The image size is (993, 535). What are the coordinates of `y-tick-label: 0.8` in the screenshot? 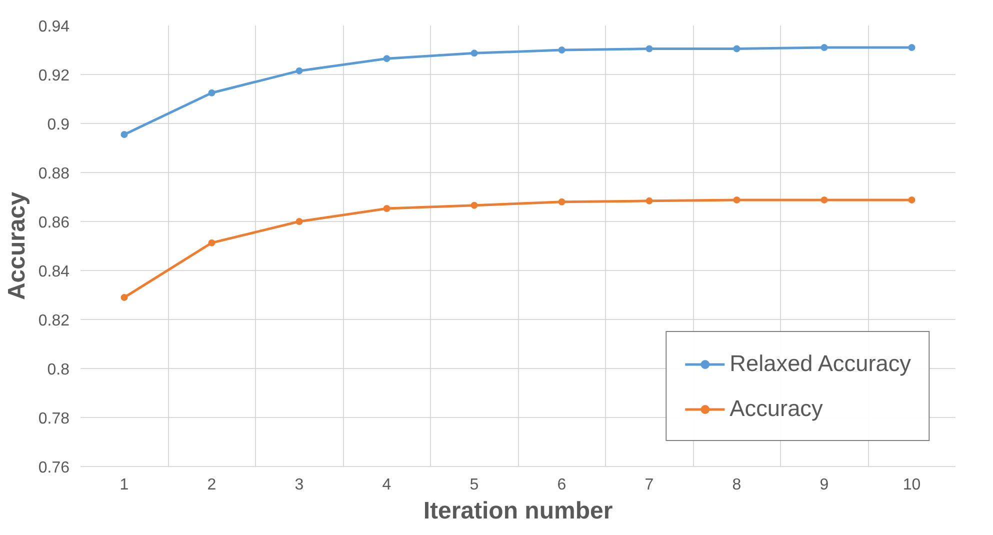 It's located at (58, 370).